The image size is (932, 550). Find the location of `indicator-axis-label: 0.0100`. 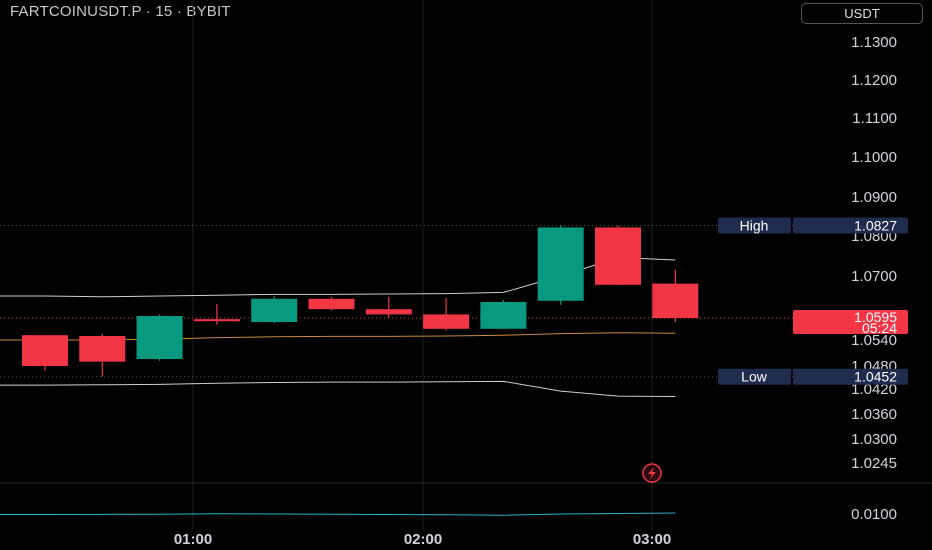

indicator-axis-label: 0.0100 is located at coordinates (874, 514).